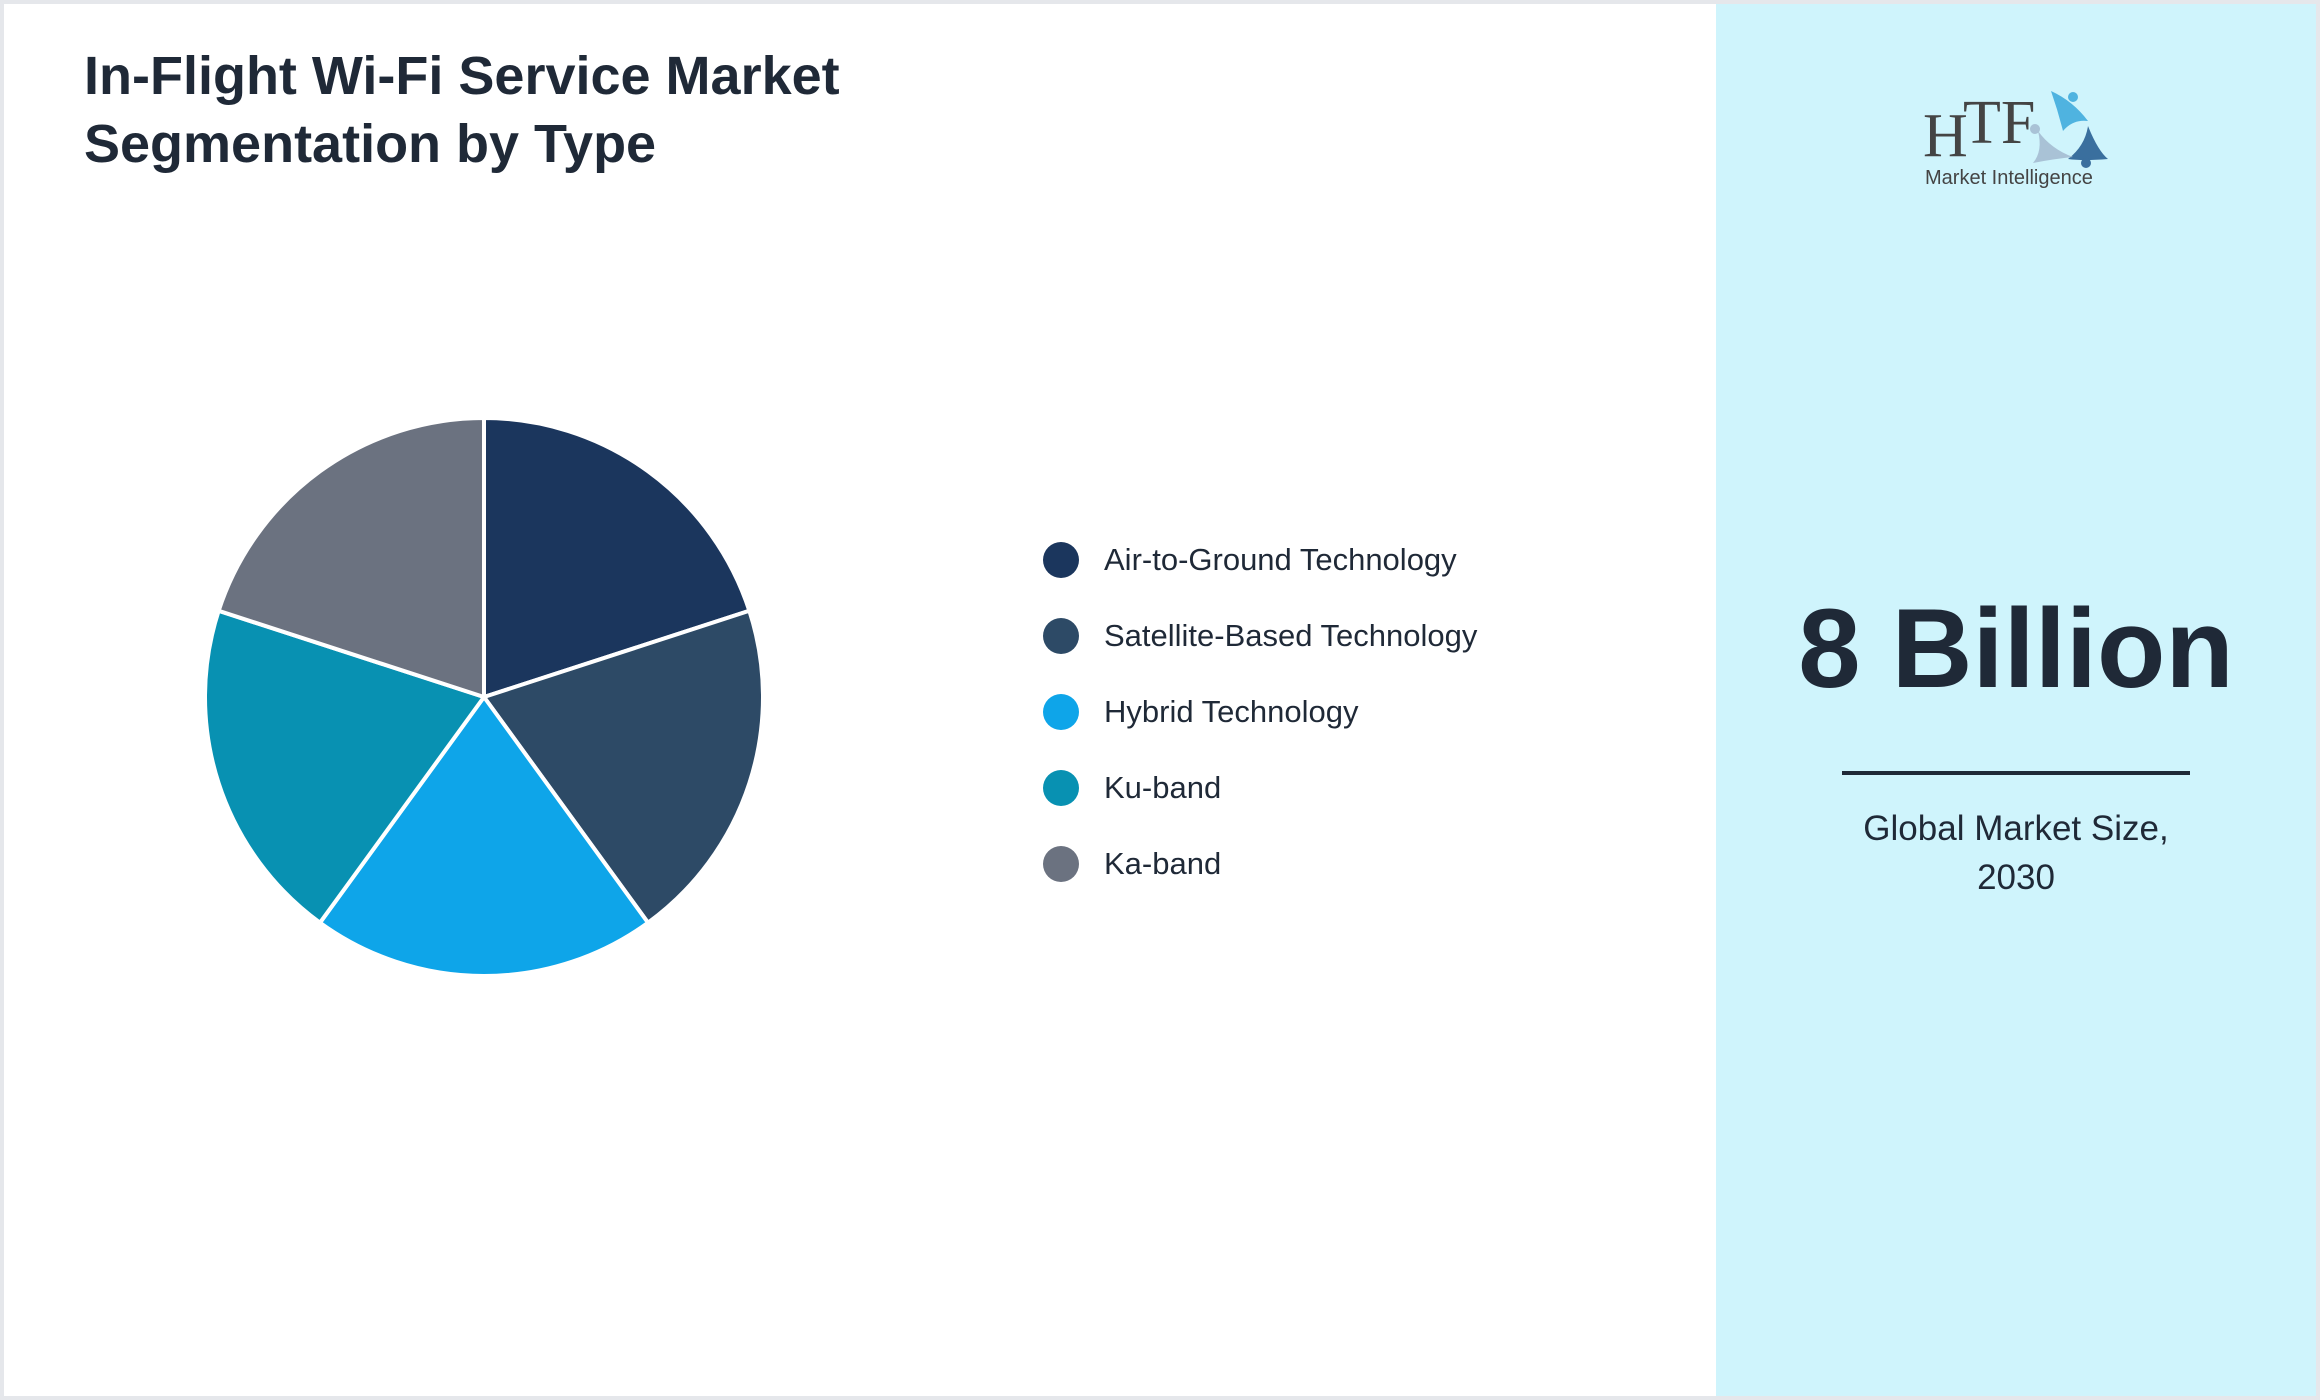  I want to click on market-size-label-line1: Global Market Size,, so click(2016, 828).